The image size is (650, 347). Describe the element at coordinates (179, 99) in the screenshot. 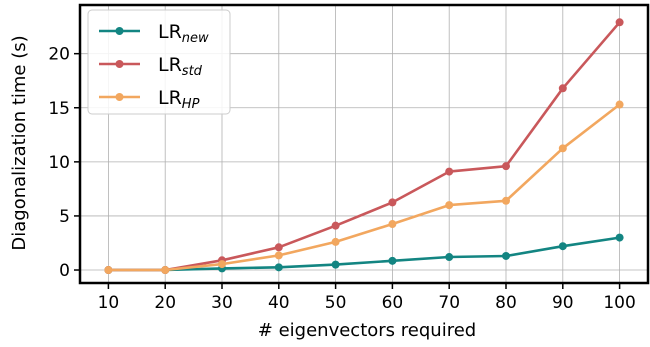

I see `legend-label: LRHP` at that location.